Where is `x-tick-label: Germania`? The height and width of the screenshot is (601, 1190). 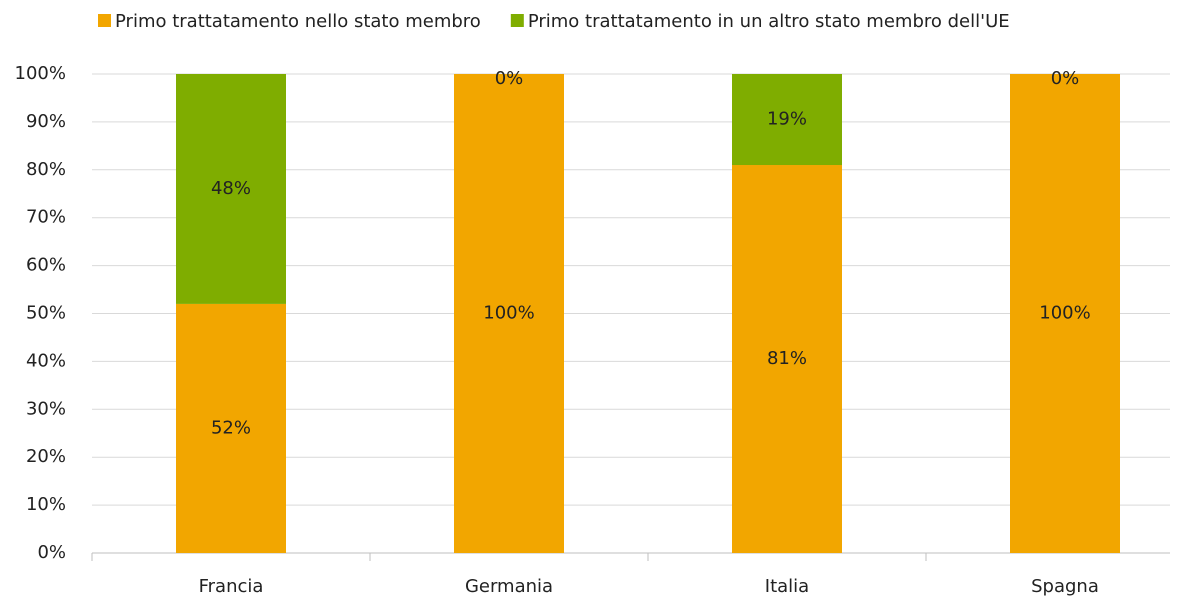 x-tick-label: Germania is located at coordinates (509, 586).